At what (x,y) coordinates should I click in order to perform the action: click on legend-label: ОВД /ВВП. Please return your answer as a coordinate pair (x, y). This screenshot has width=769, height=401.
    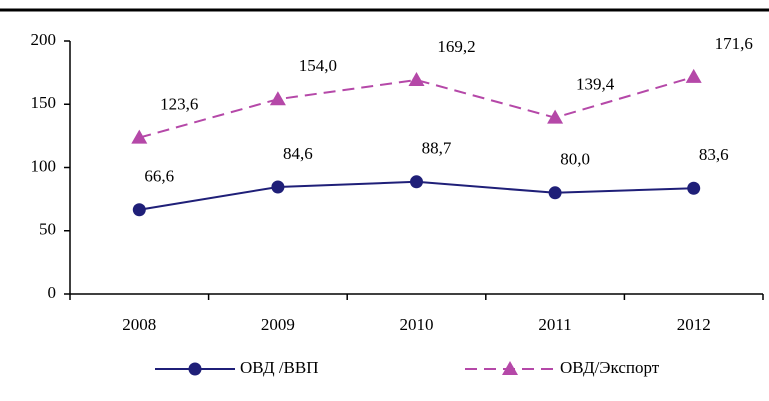
    Looking at the image, I should click on (279, 367).